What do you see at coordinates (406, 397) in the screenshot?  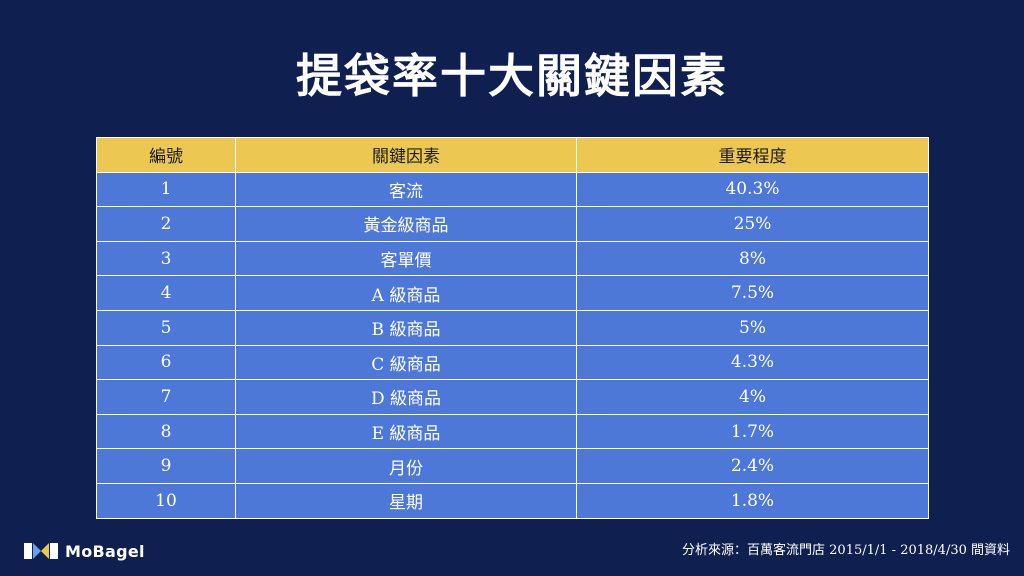 I see `factor-cell: D 級商品` at bounding box center [406, 397].